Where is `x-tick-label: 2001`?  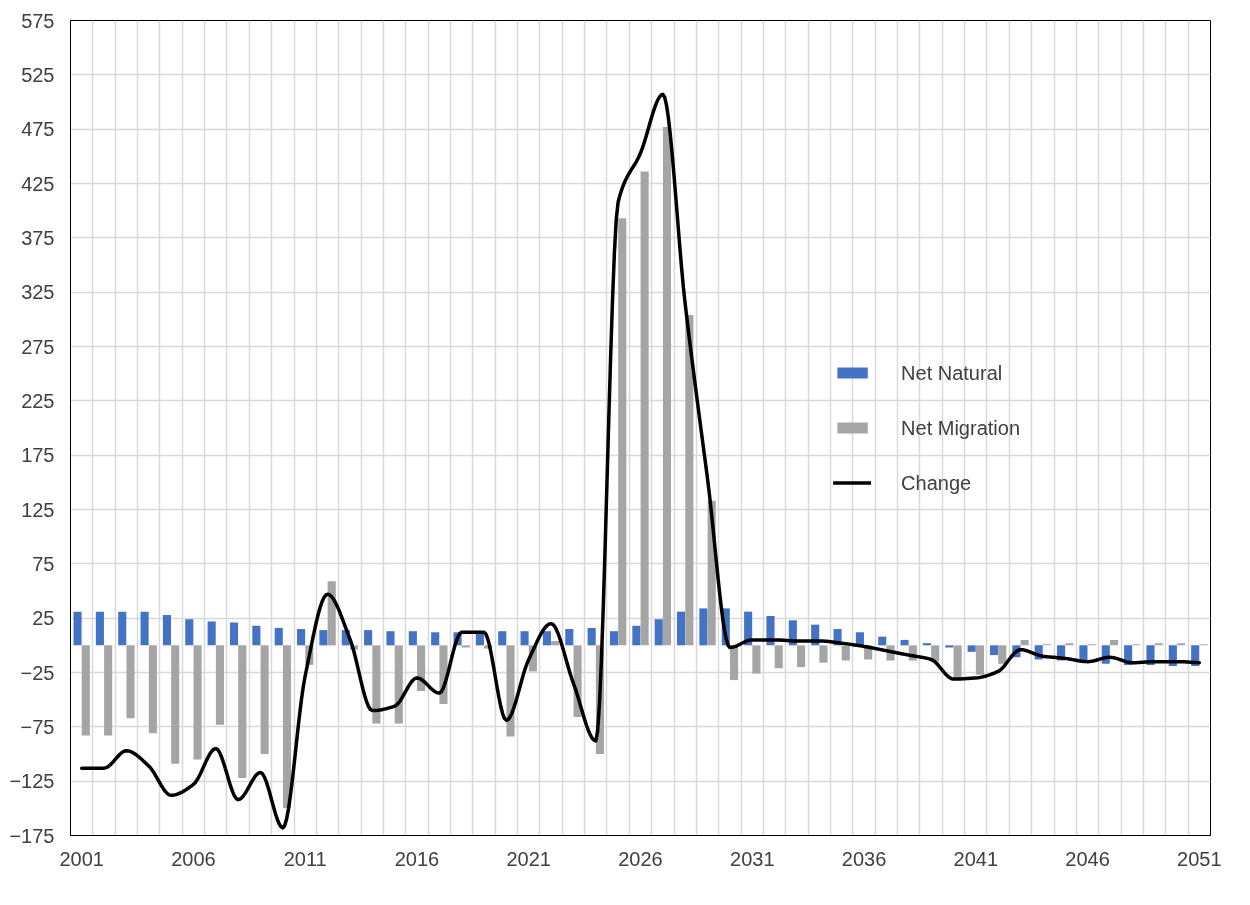 x-tick-label: 2001 is located at coordinates (81, 858).